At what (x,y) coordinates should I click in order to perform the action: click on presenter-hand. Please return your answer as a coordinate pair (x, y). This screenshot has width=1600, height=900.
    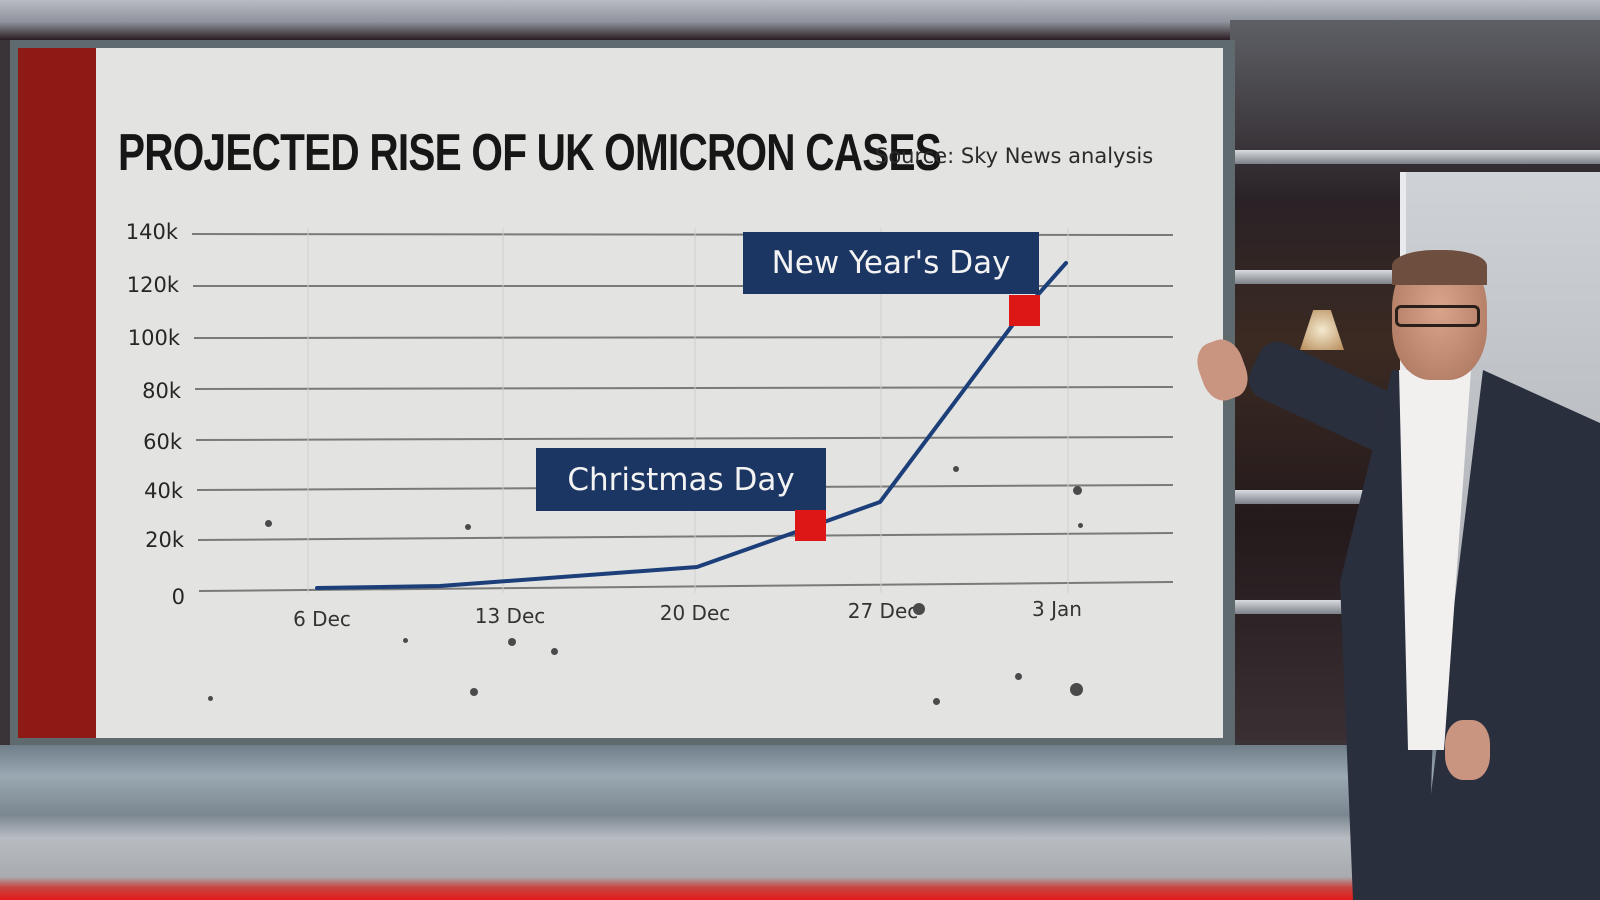
    Looking at the image, I should click on (1467, 750).